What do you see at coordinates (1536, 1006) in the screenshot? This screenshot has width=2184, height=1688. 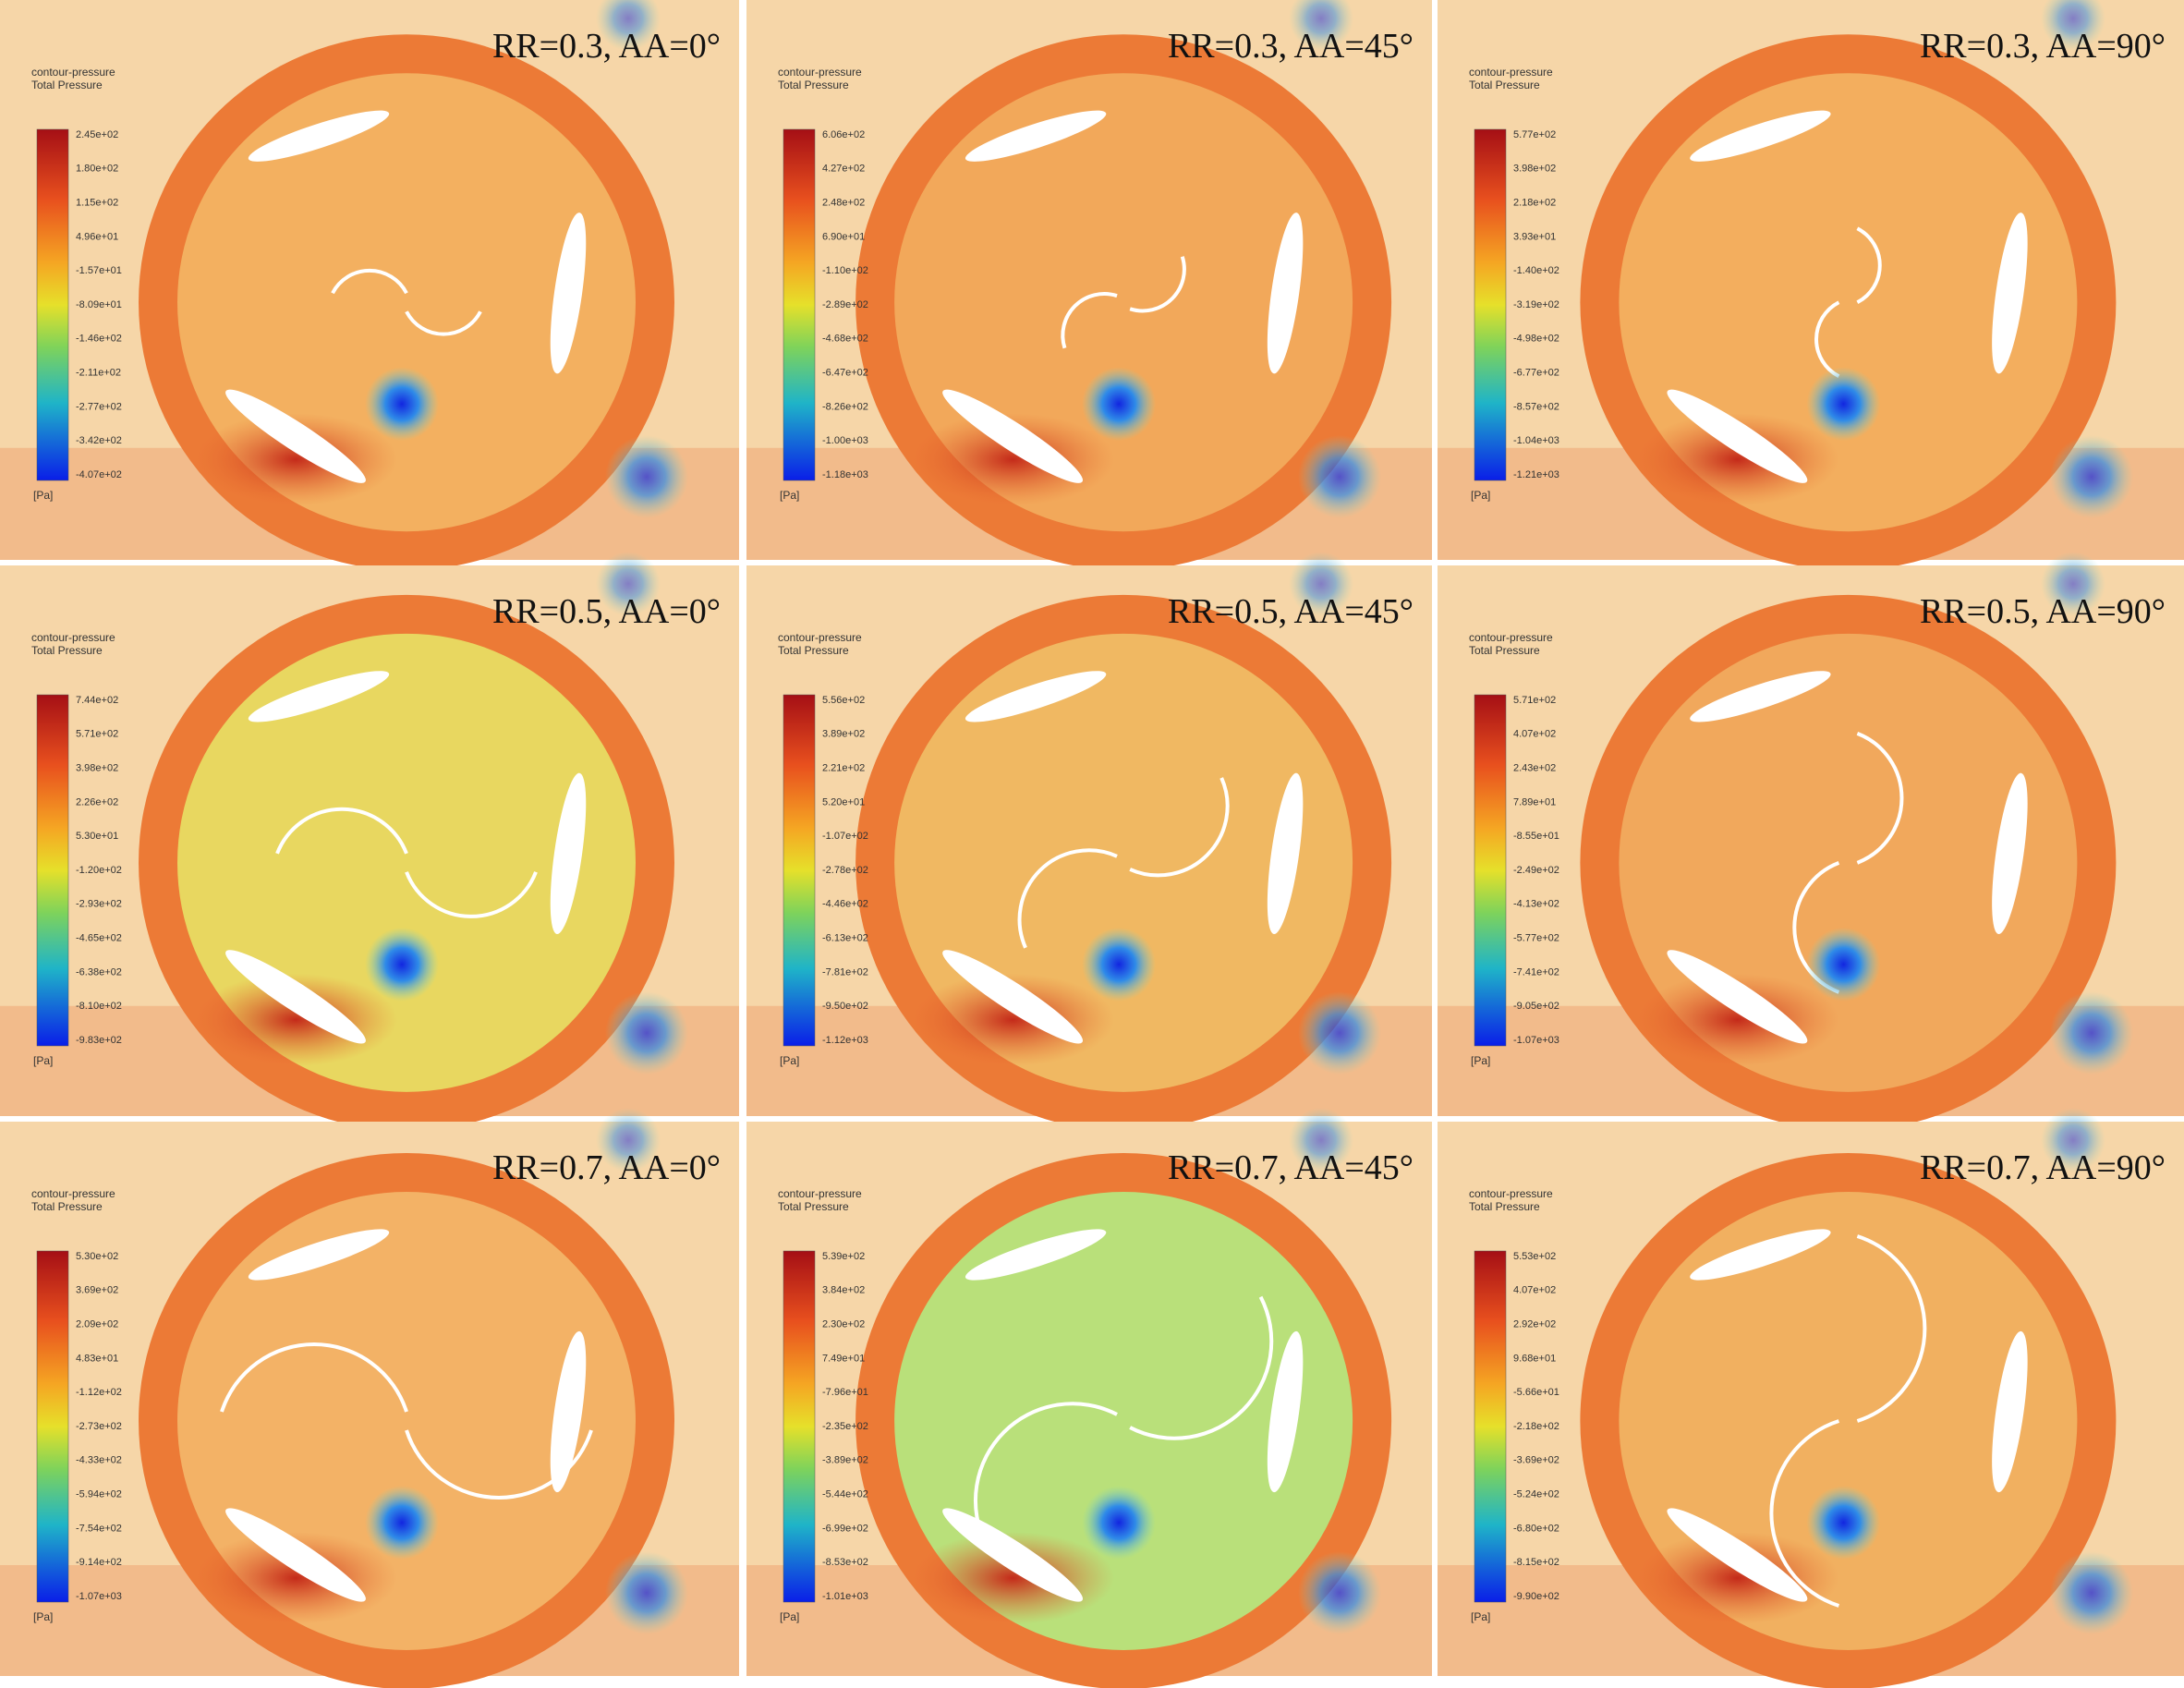 I see `colorbar-tick-label: -9.05e+02` at bounding box center [1536, 1006].